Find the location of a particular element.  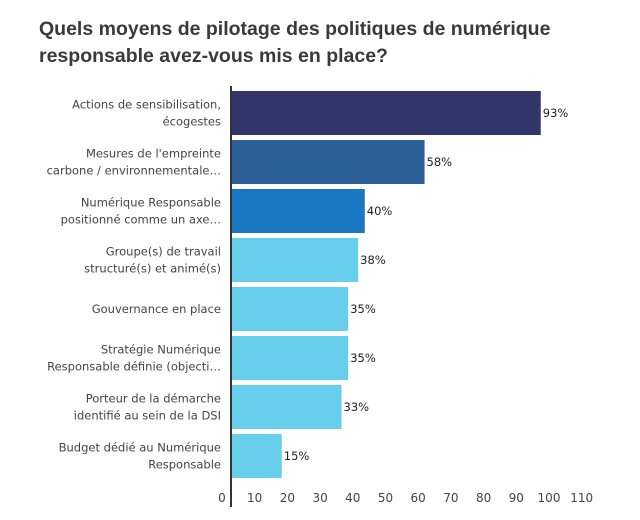

category-label-line: Actions de sensibilisation, is located at coordinates (146, 105).